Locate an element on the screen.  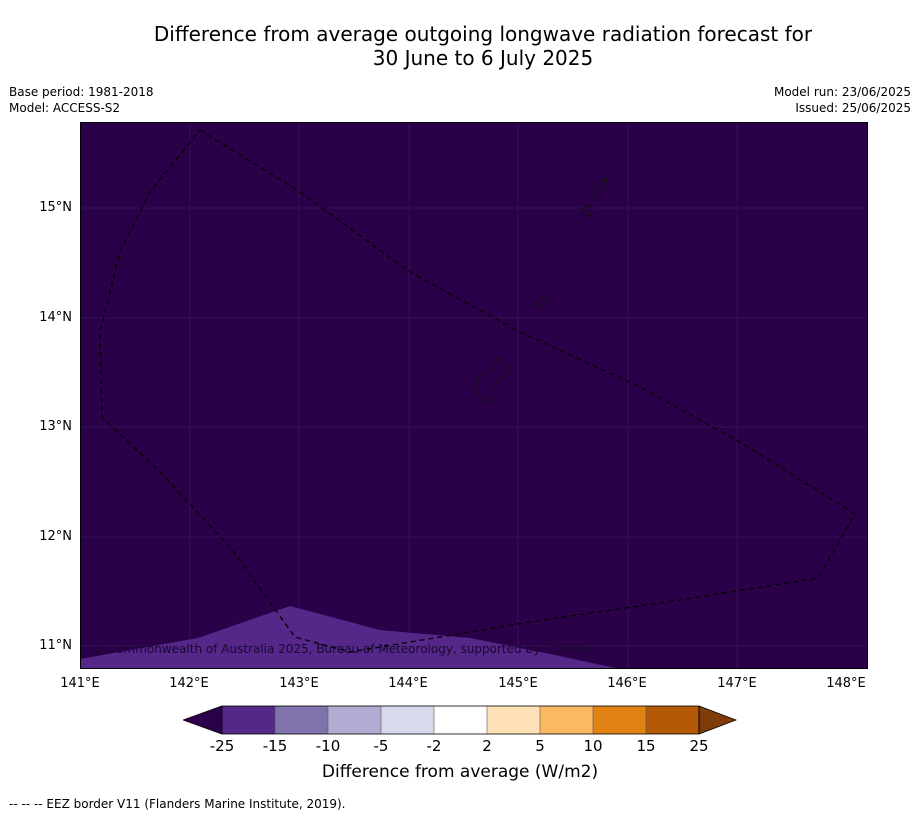
colorbar-tick: -2 is located at coordinates (434, 746).